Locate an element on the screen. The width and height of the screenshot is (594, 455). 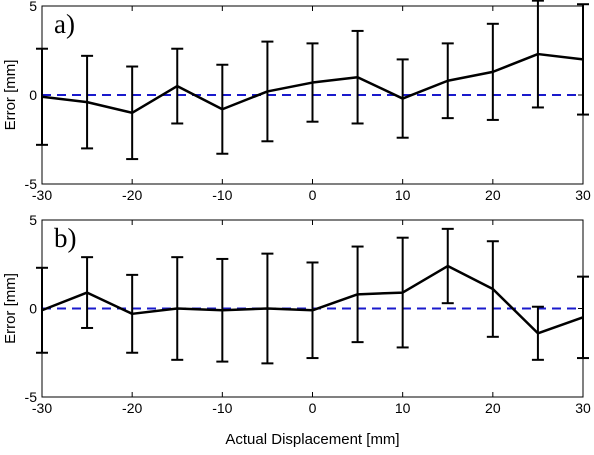
panel-label: b) is located at coordinates (65, 238).